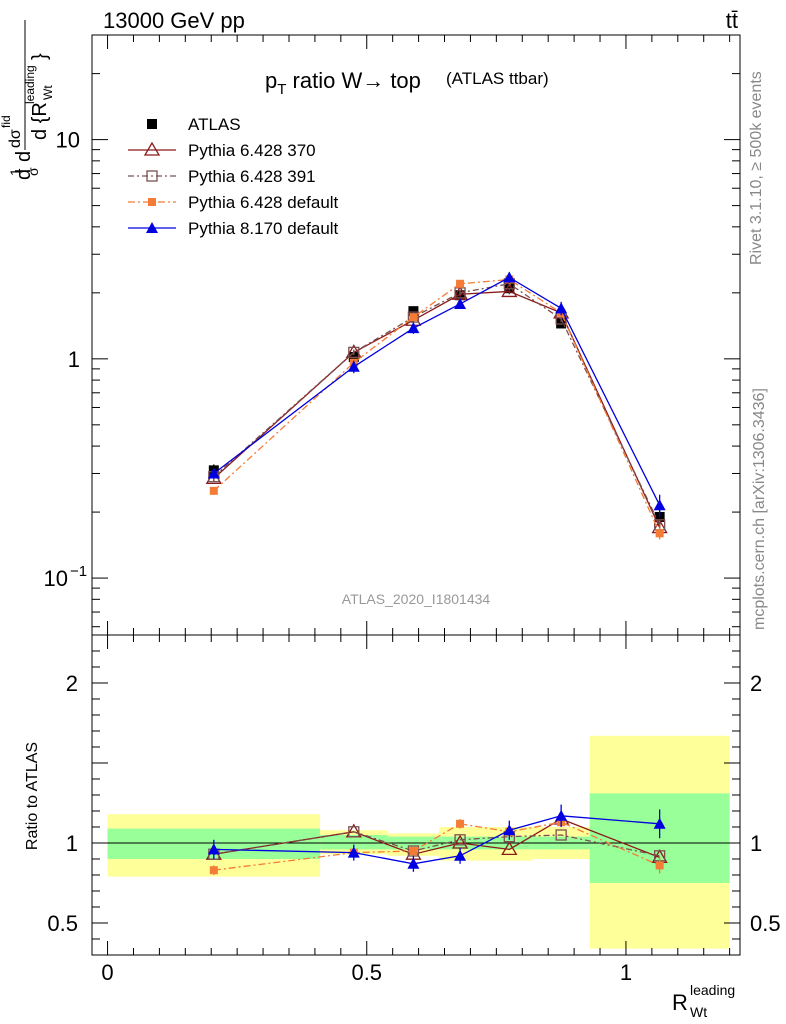  I want to click on legend-label: Pythia 6.428 370, so click(252, 150).